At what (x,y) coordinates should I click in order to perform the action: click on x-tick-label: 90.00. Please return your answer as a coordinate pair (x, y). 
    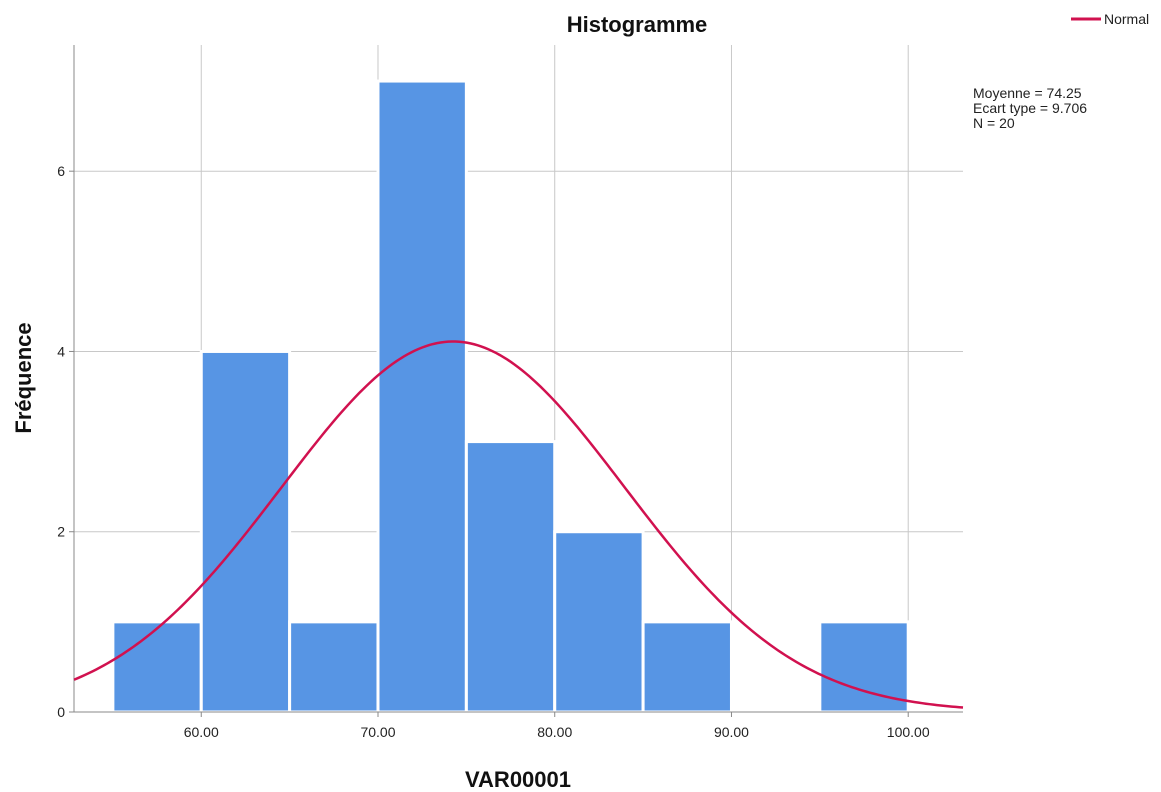
    Looking at the image, I should click on (731, 732).